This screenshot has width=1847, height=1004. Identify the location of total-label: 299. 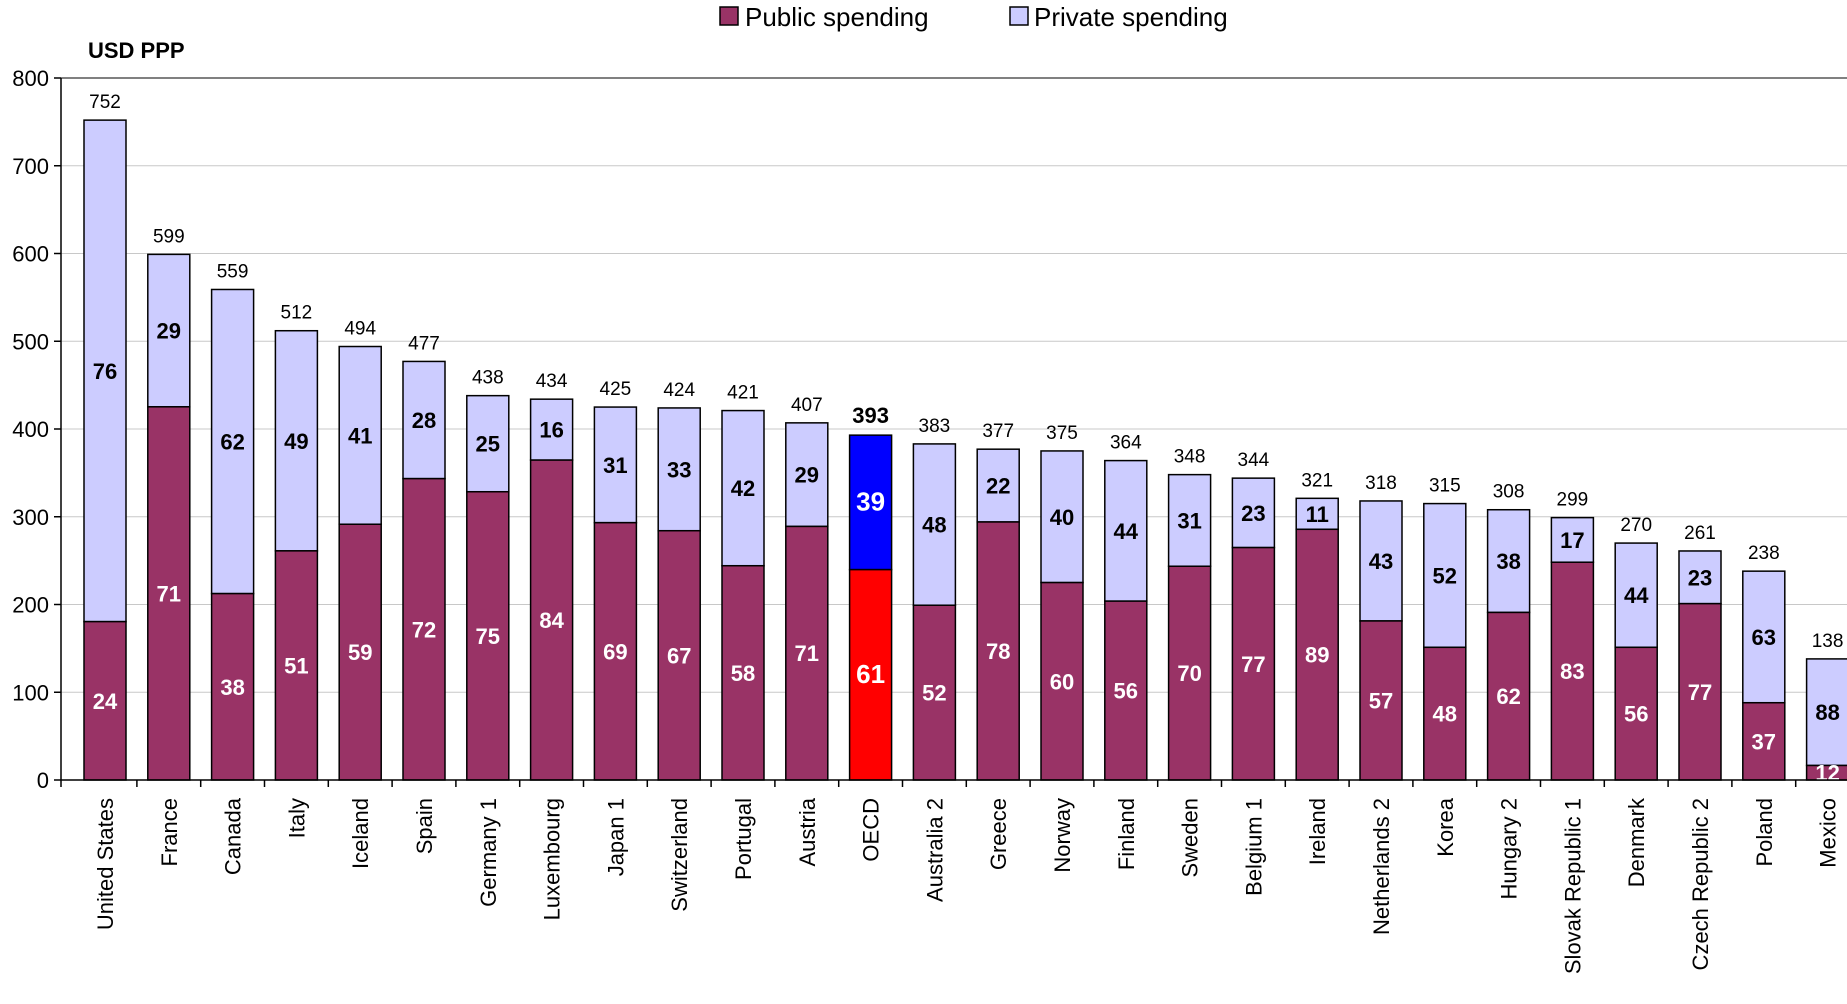
(1573, 500).